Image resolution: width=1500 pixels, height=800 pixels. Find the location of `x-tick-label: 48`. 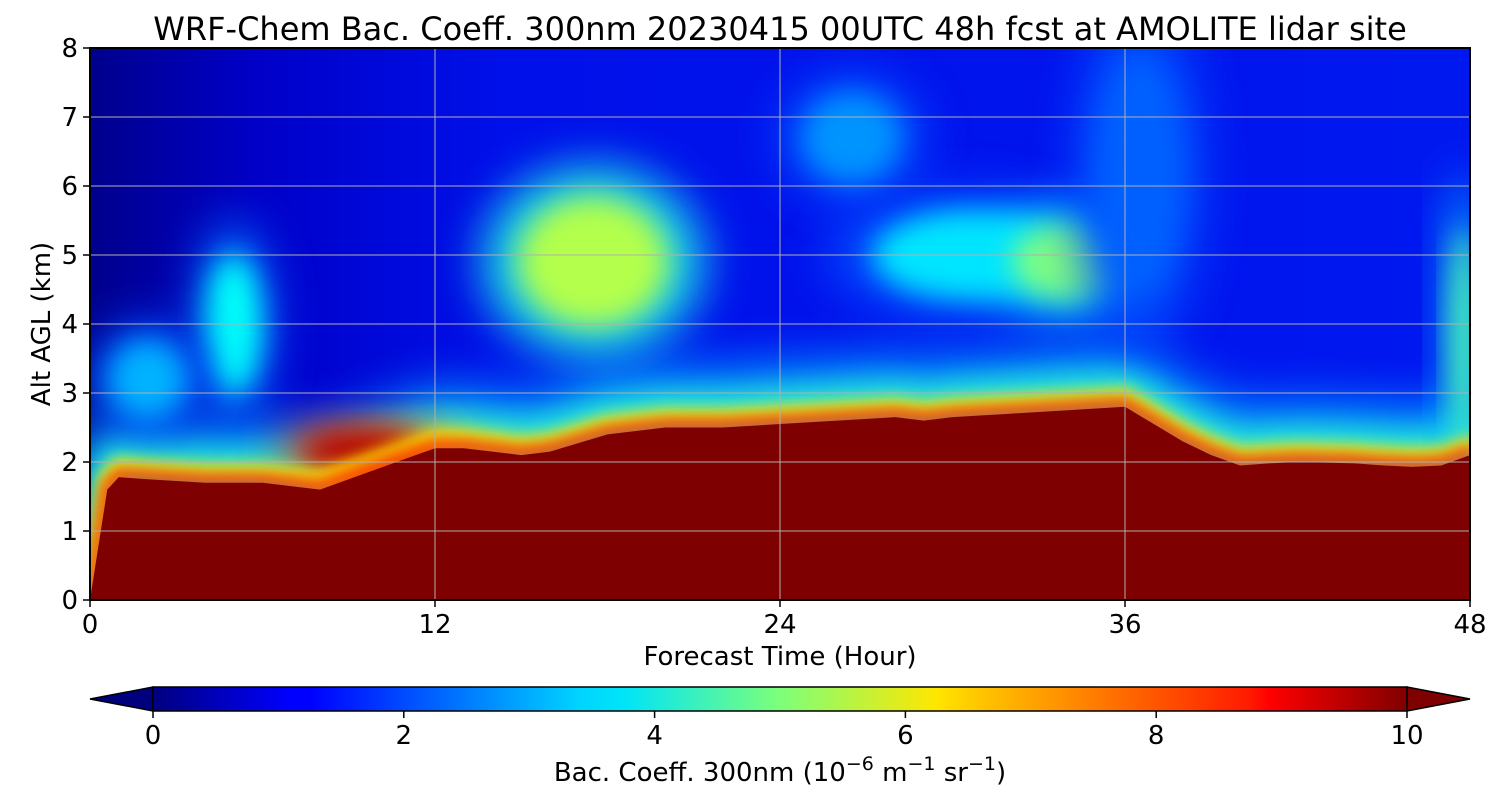

x-tick-label: 48 is located at coordinates (1469, 625).